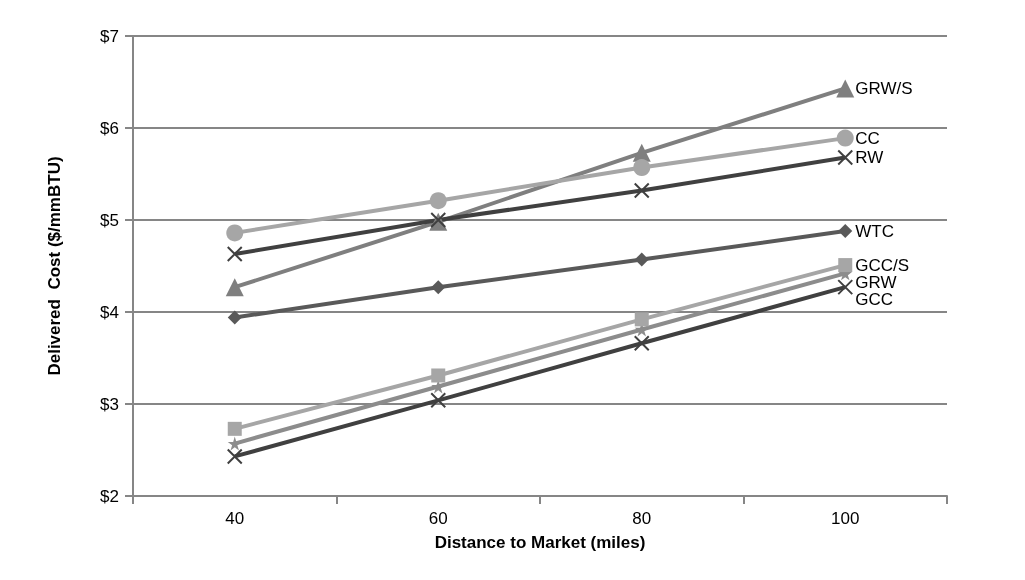 The width and height of the screenshot is (1025, 580). Describe the element at coordinates (869, 157) in the screenshot. I see `series-label: RW` at that location.